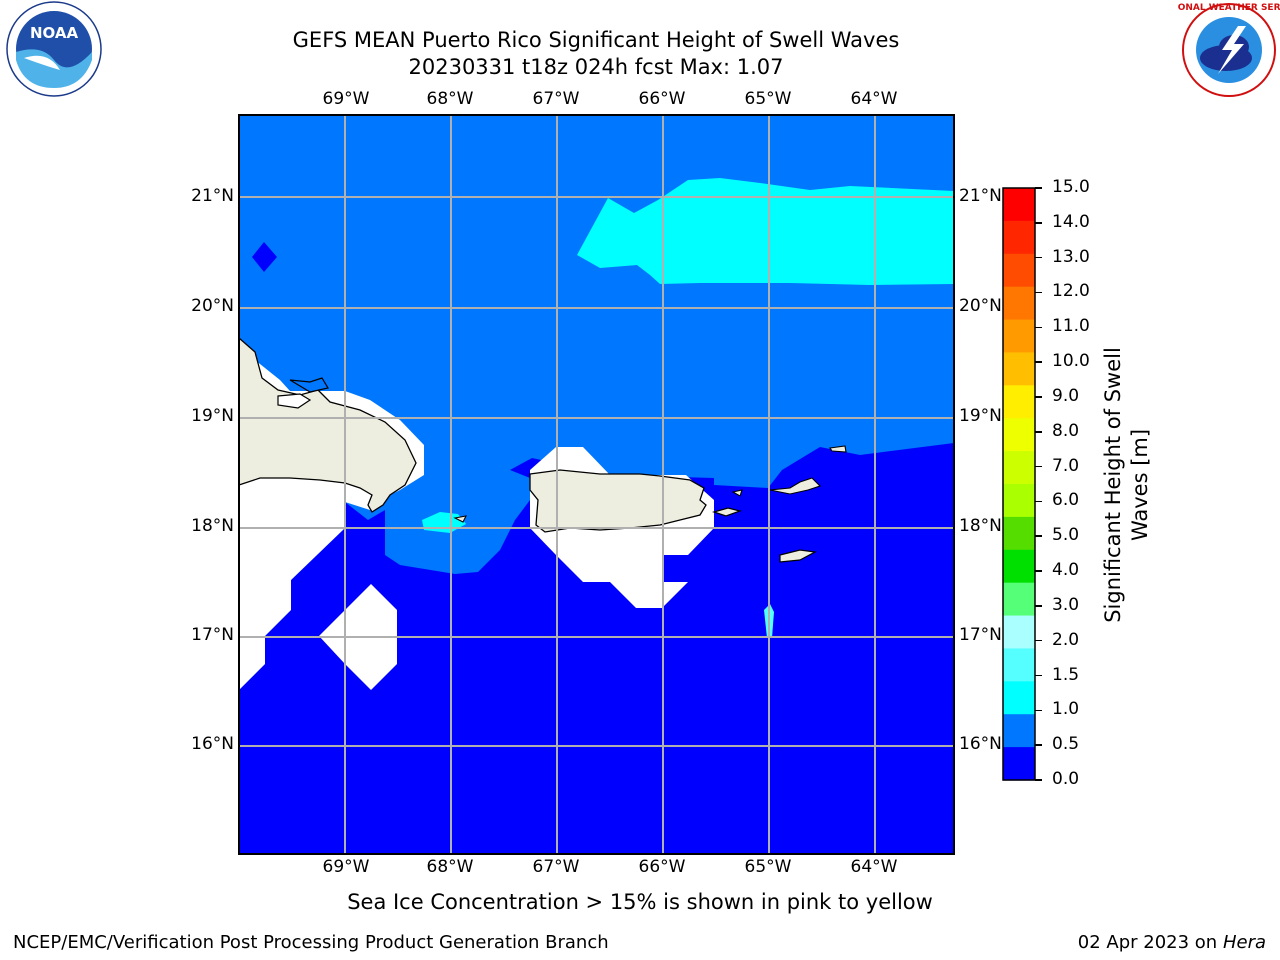  What do you see at coordinates (980, 306) in the screenshot?
I see `right-lat-label: 20°N` at bounding box center [980, 306].